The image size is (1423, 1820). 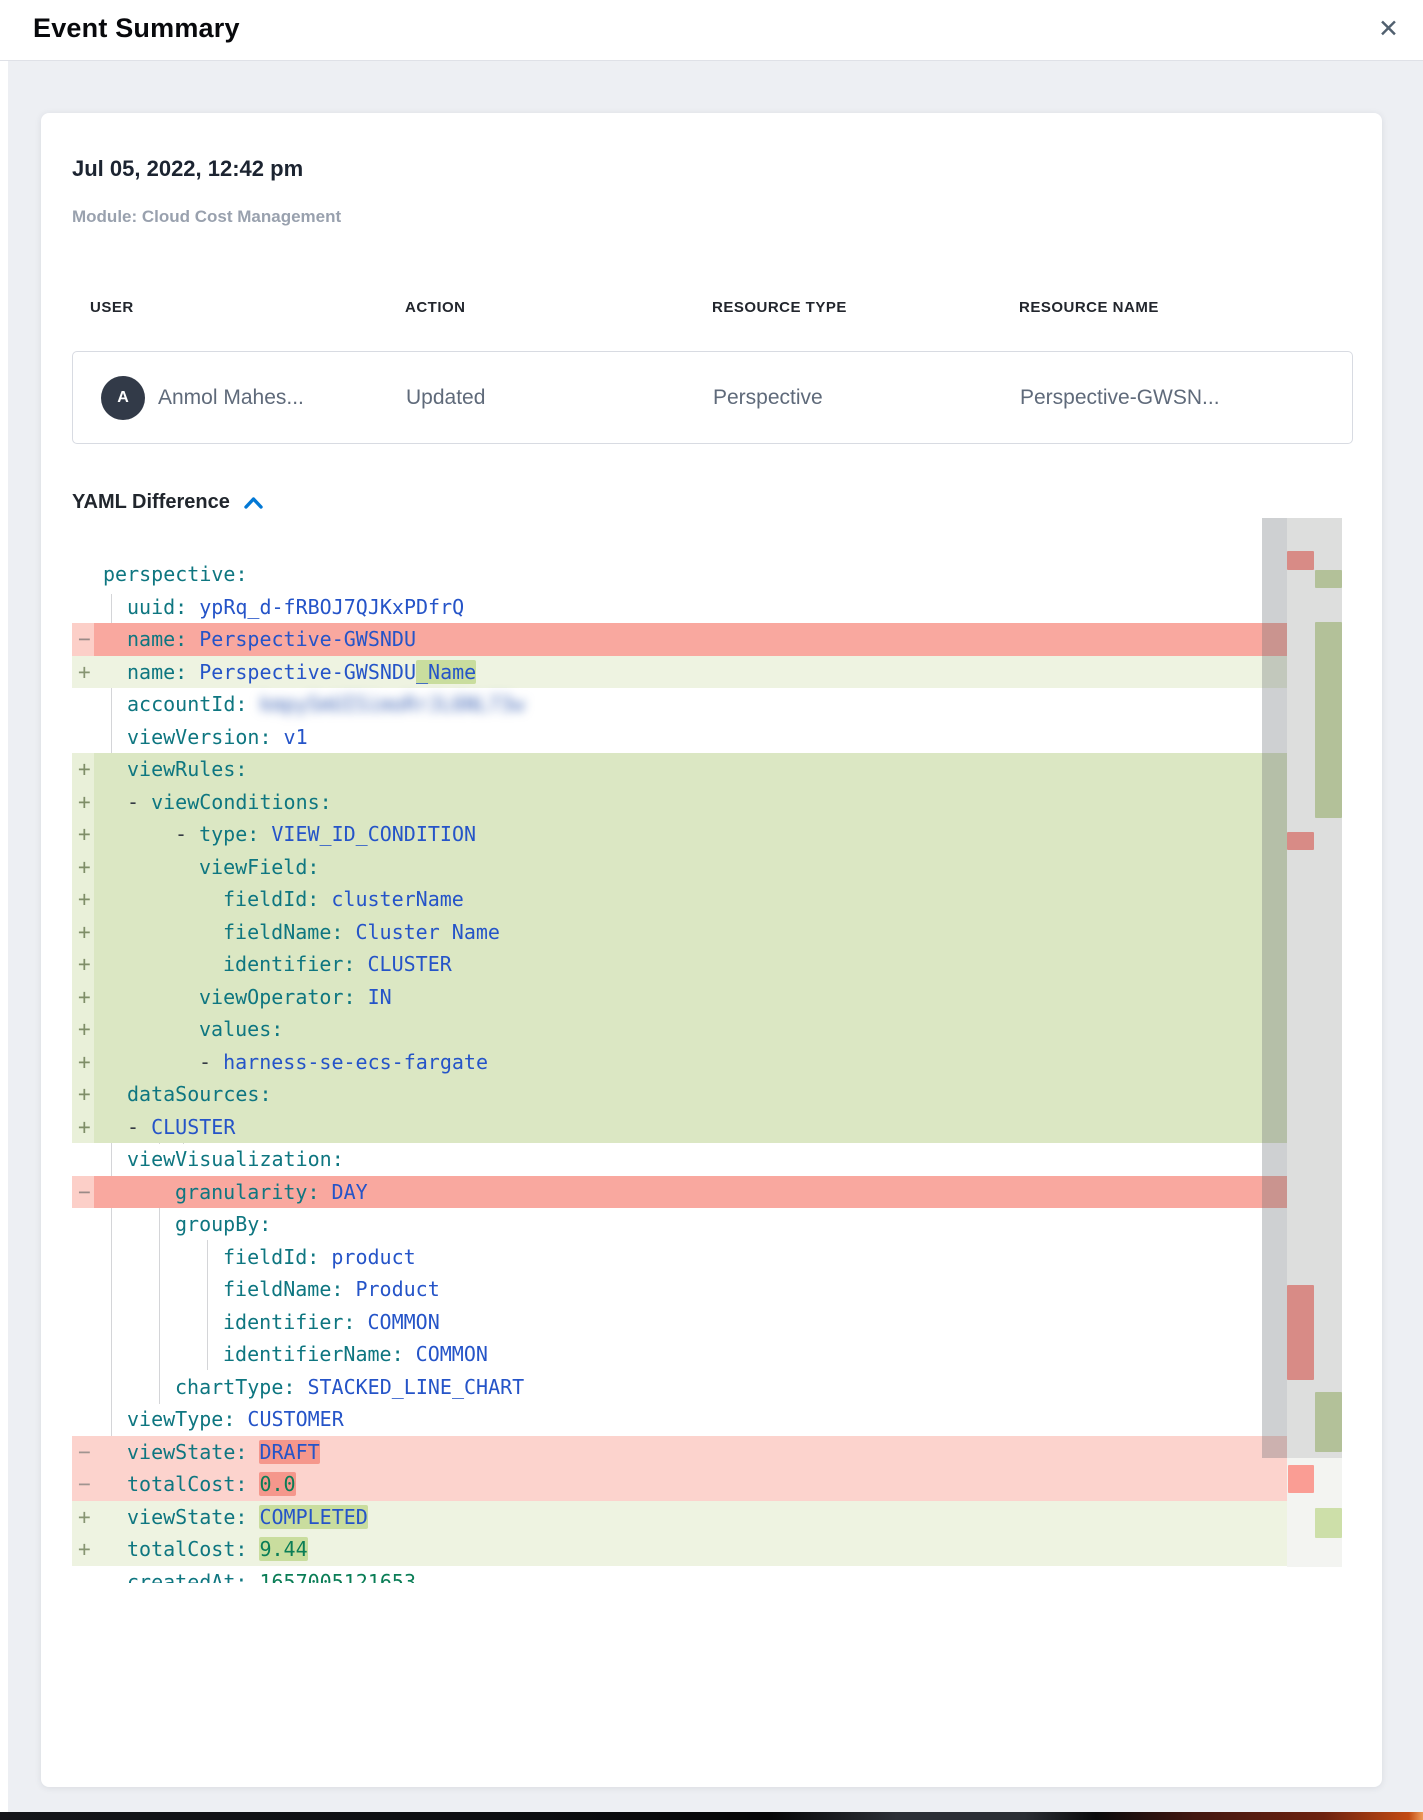 I want to click on close-icon: ✕, so click(x=1388, y=29).